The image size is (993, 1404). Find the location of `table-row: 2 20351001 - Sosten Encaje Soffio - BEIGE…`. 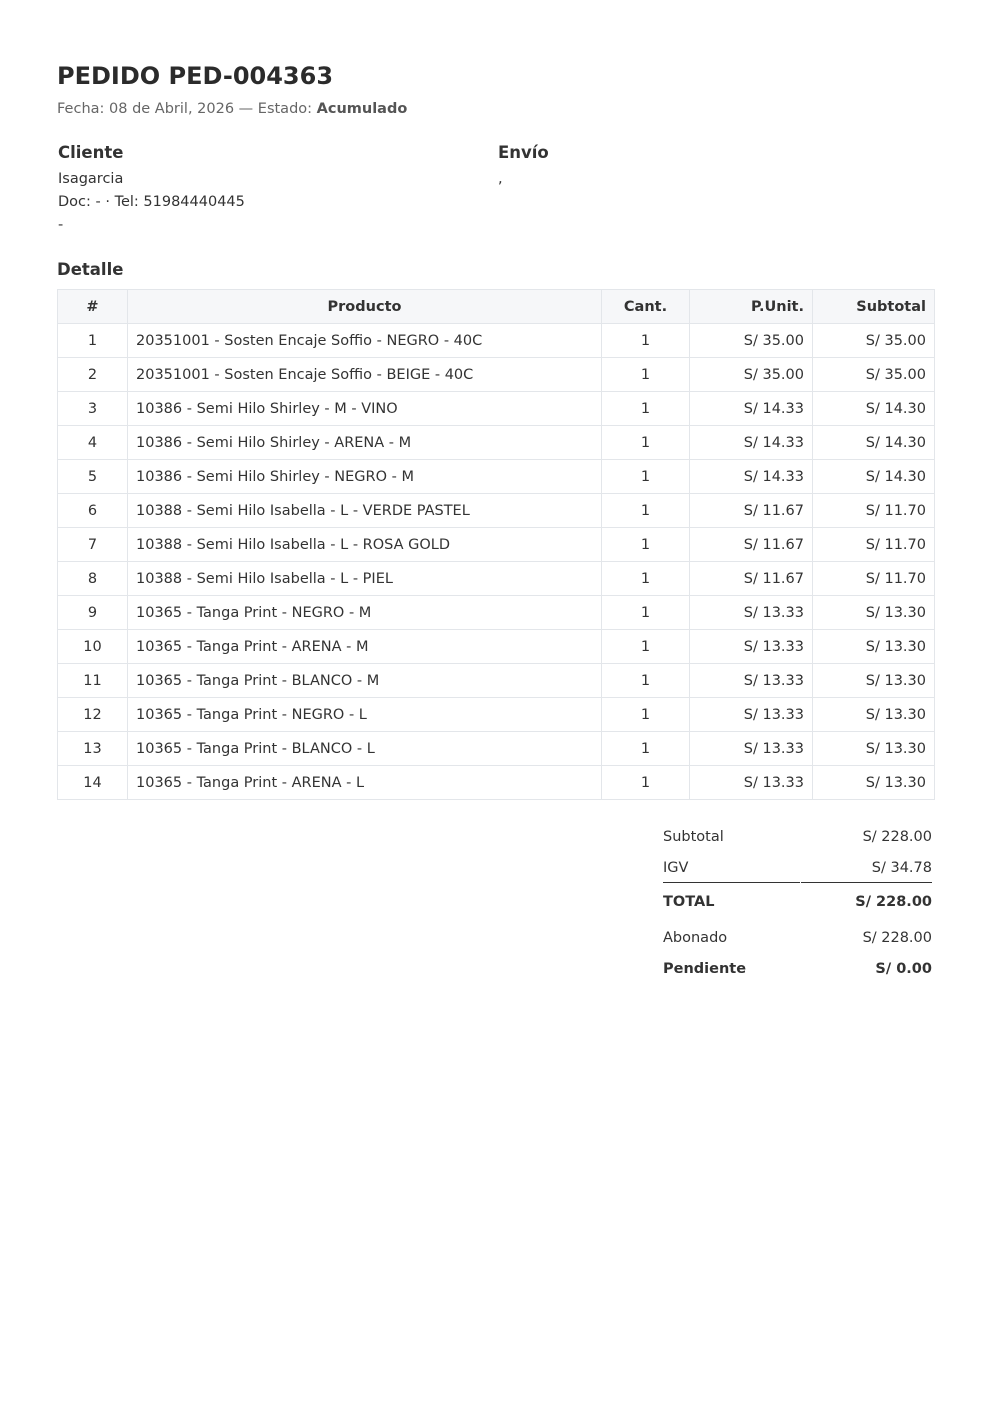

table-row: 2 20351001 - Sosten Encaje Soffio - BEIGE… is located at coordinates (496, 374).